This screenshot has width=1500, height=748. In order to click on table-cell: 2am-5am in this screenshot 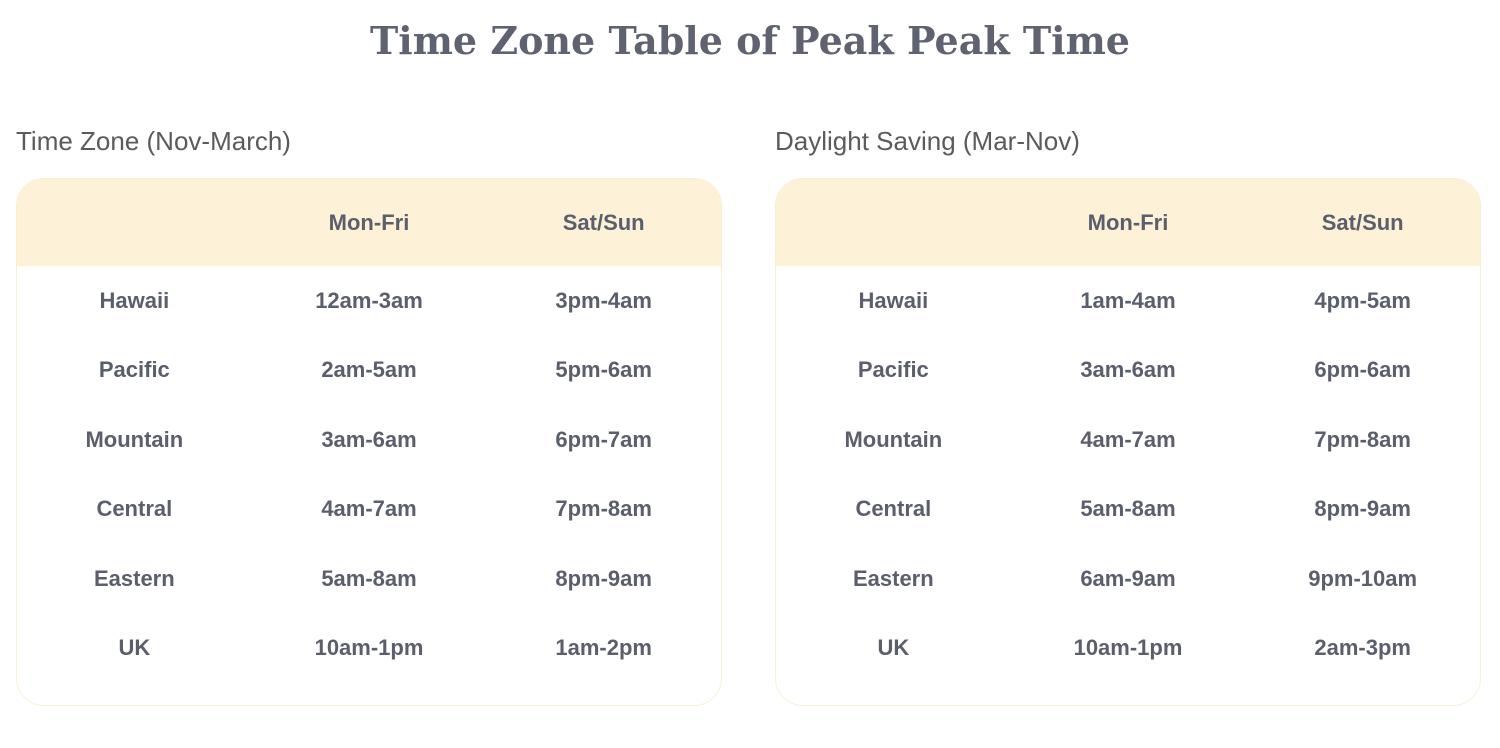, I will do `click(369, 370)`.